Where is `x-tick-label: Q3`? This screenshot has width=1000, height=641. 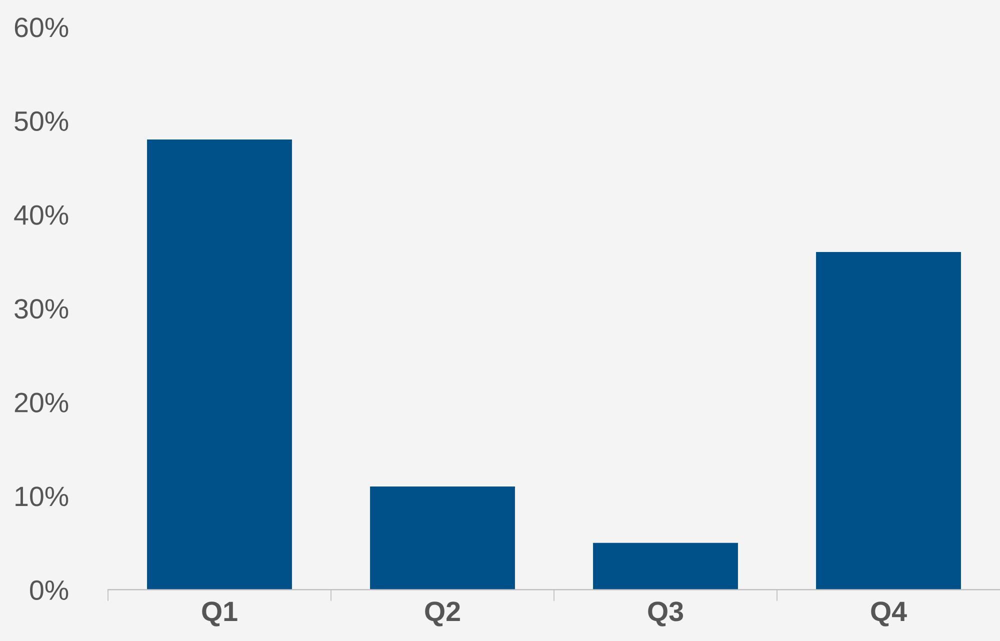 x-tick-label: Q3 is located at coordinates (666, 614).